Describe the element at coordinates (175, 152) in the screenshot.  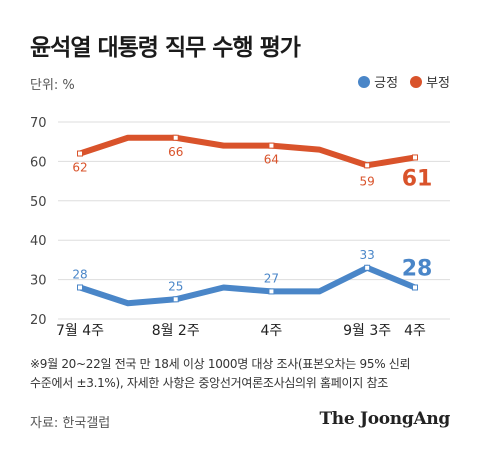
I see `data-label: 66` at that location.